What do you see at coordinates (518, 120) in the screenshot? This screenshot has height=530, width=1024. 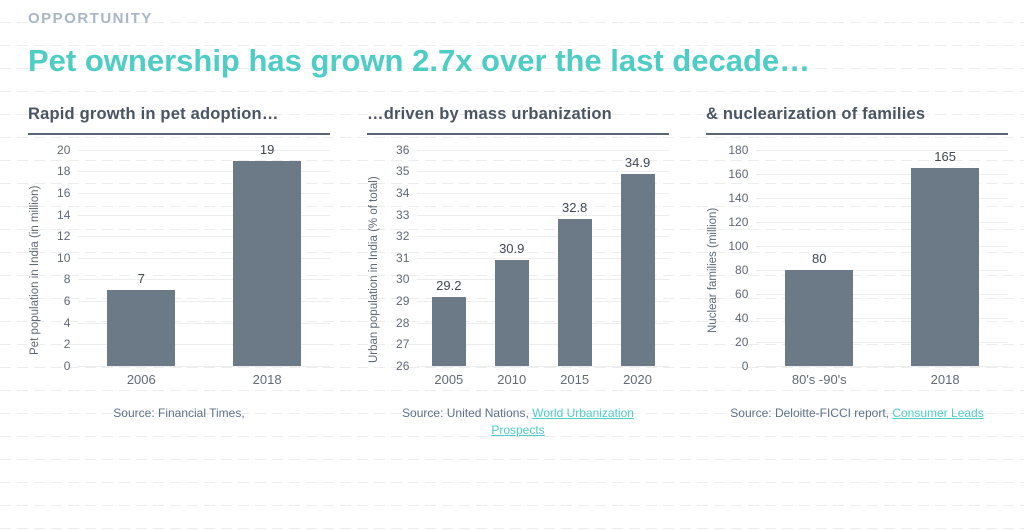 I see `chart-title: …driven by mass urbanization` at bounding box center [518, 120].